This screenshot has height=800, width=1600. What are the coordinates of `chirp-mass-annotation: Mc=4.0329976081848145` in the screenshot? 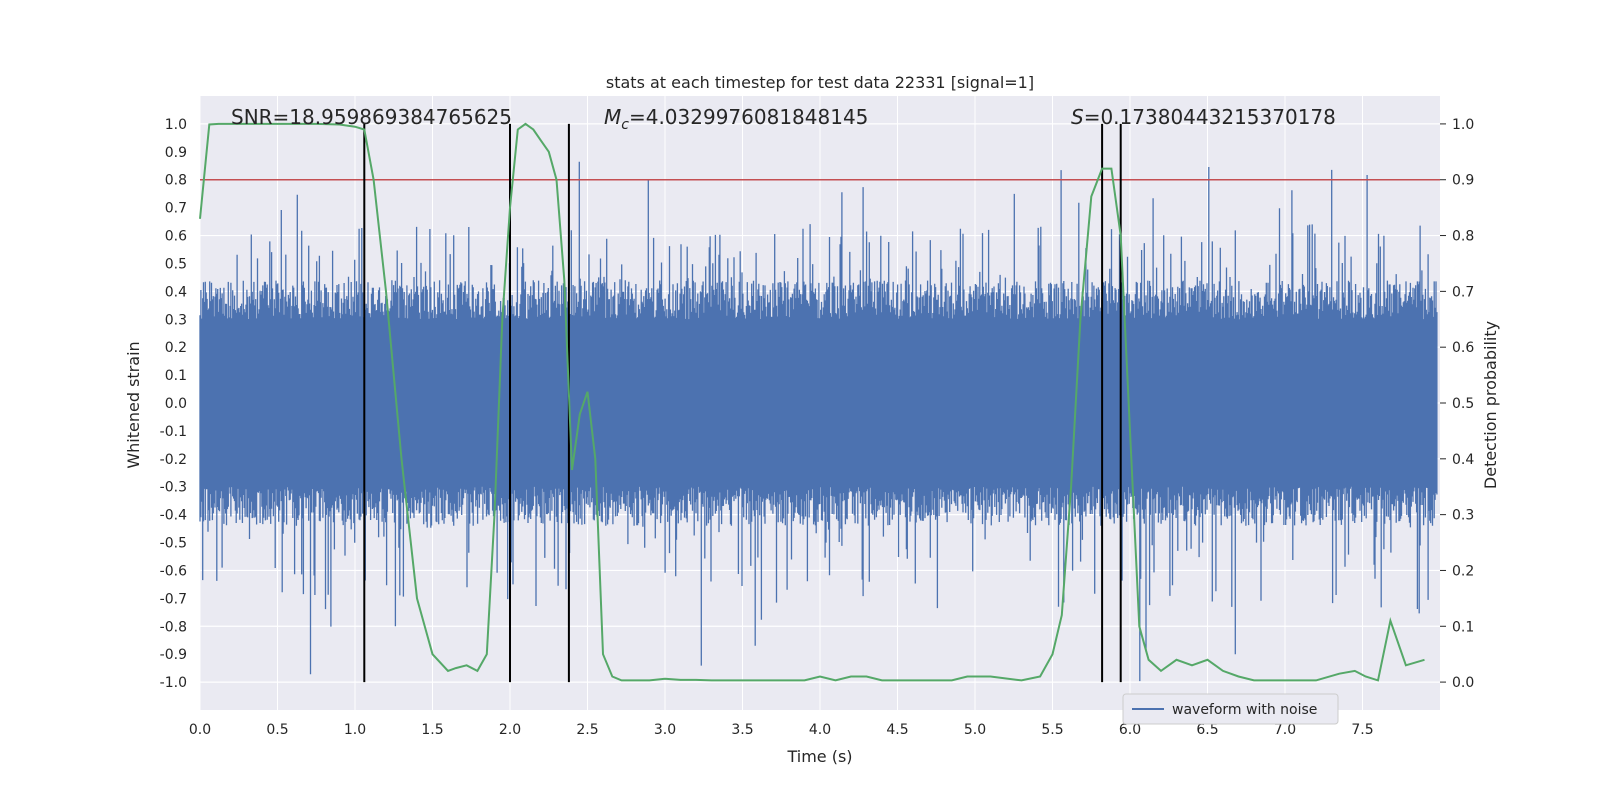 It's located at (736, 119).